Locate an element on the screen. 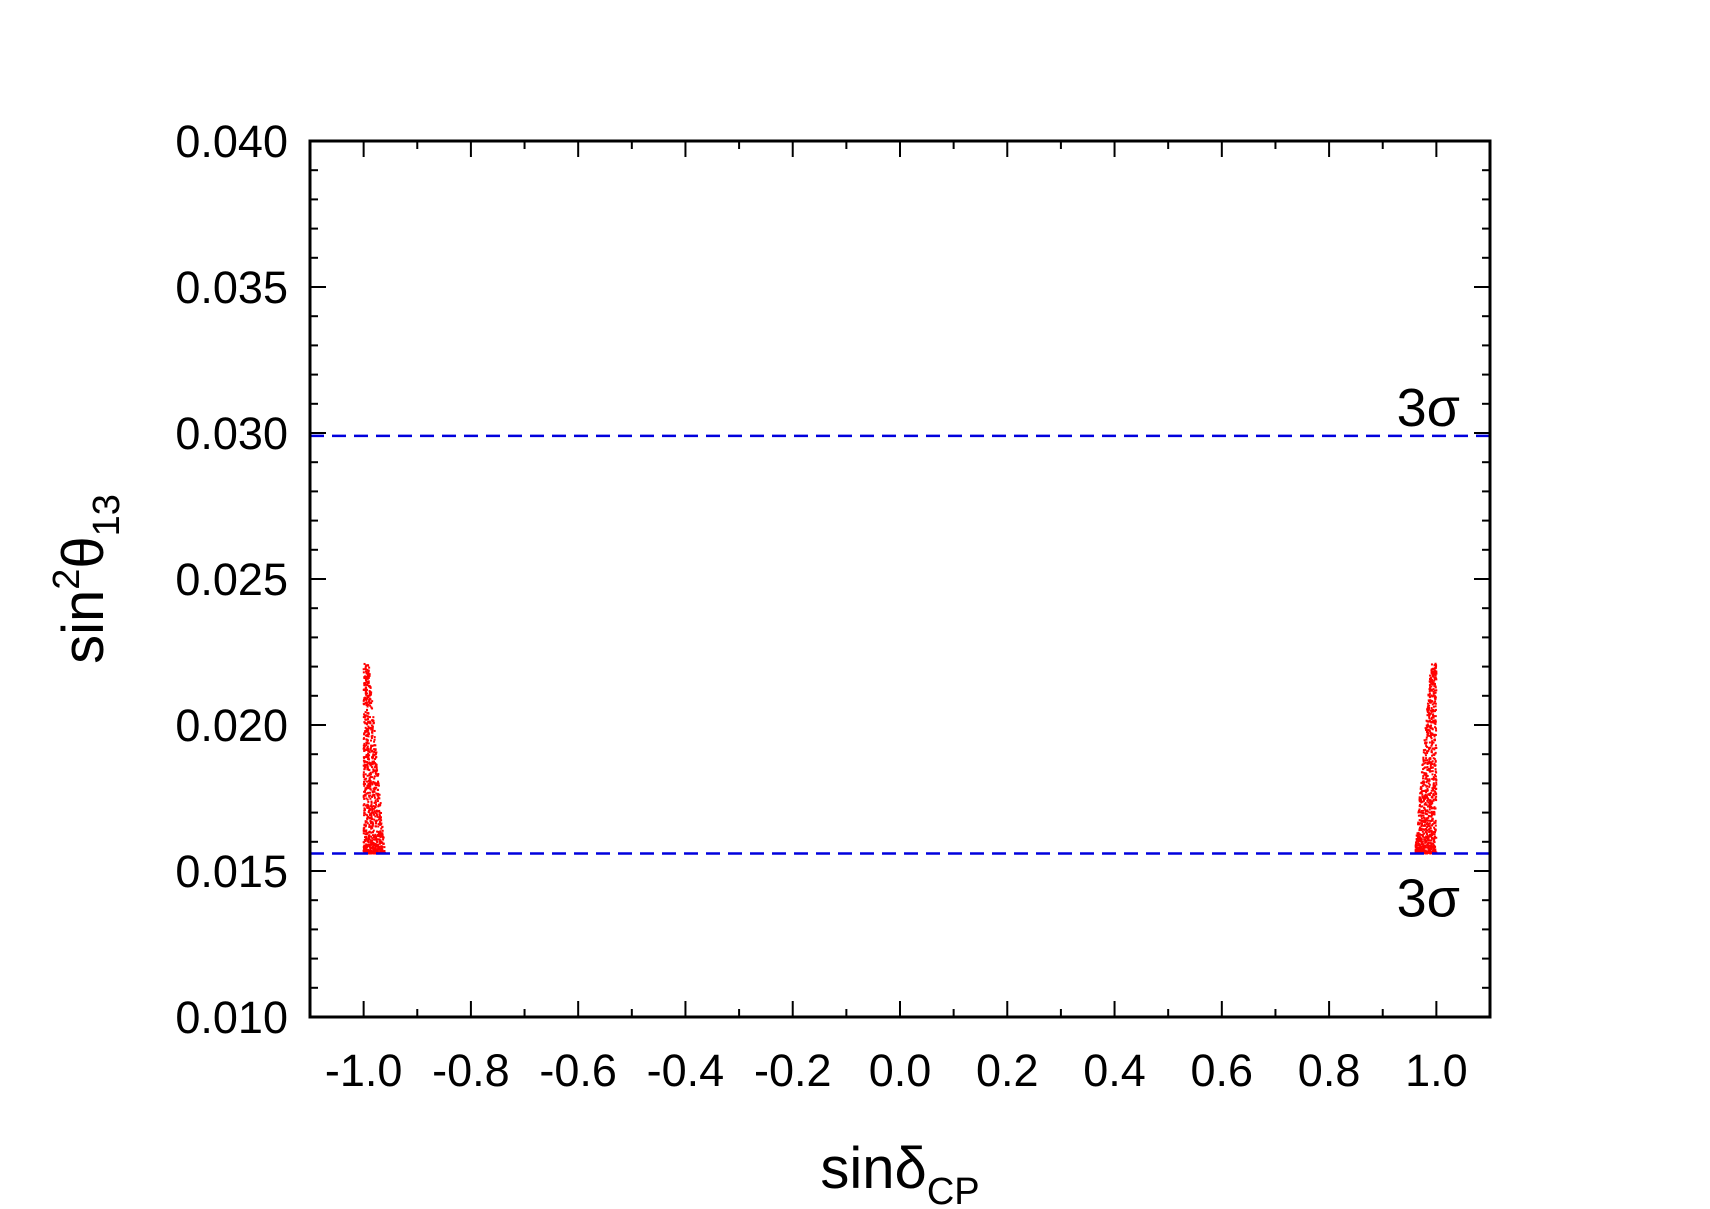 Image resolution: width=1710 pixels, height=1209 pixels. y-tick-label: 0.015 is located at coordinates (231, 871).